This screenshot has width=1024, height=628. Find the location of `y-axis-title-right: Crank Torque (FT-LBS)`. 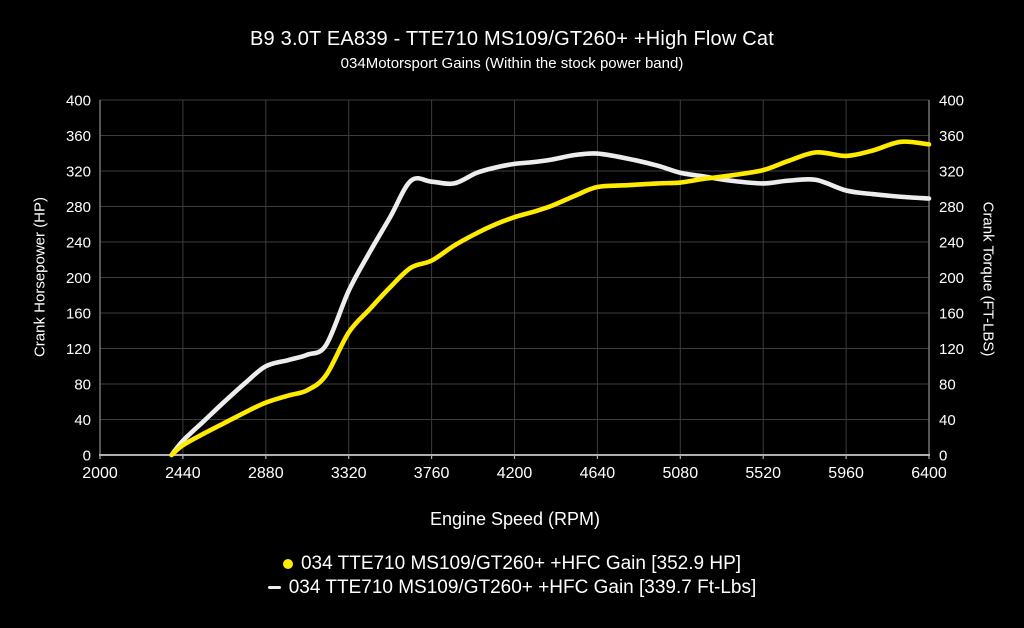

y-axis-title-right: Crank Torque (FT-LBS) is located at coordinates (988, 279).